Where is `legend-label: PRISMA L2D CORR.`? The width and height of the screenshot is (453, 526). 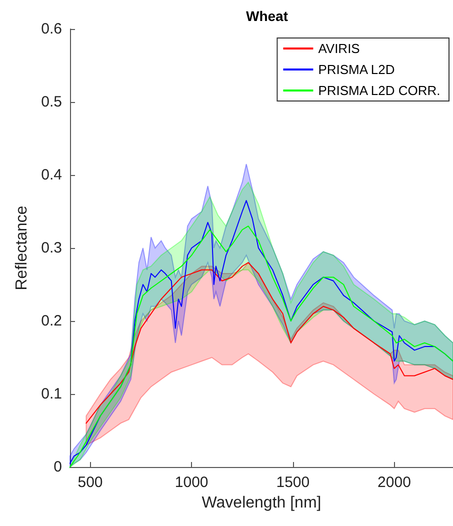 legend-label: PRISMA L2D CORR. is located at coordinates (379, 90).